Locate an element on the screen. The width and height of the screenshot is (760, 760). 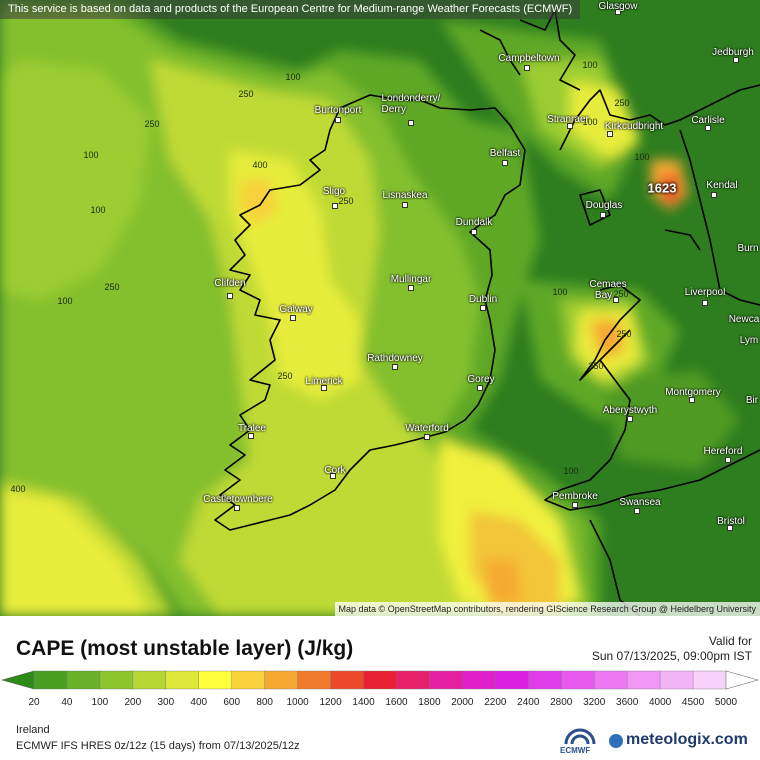
city-label: Burtonport is located at coordinates (338, 110).